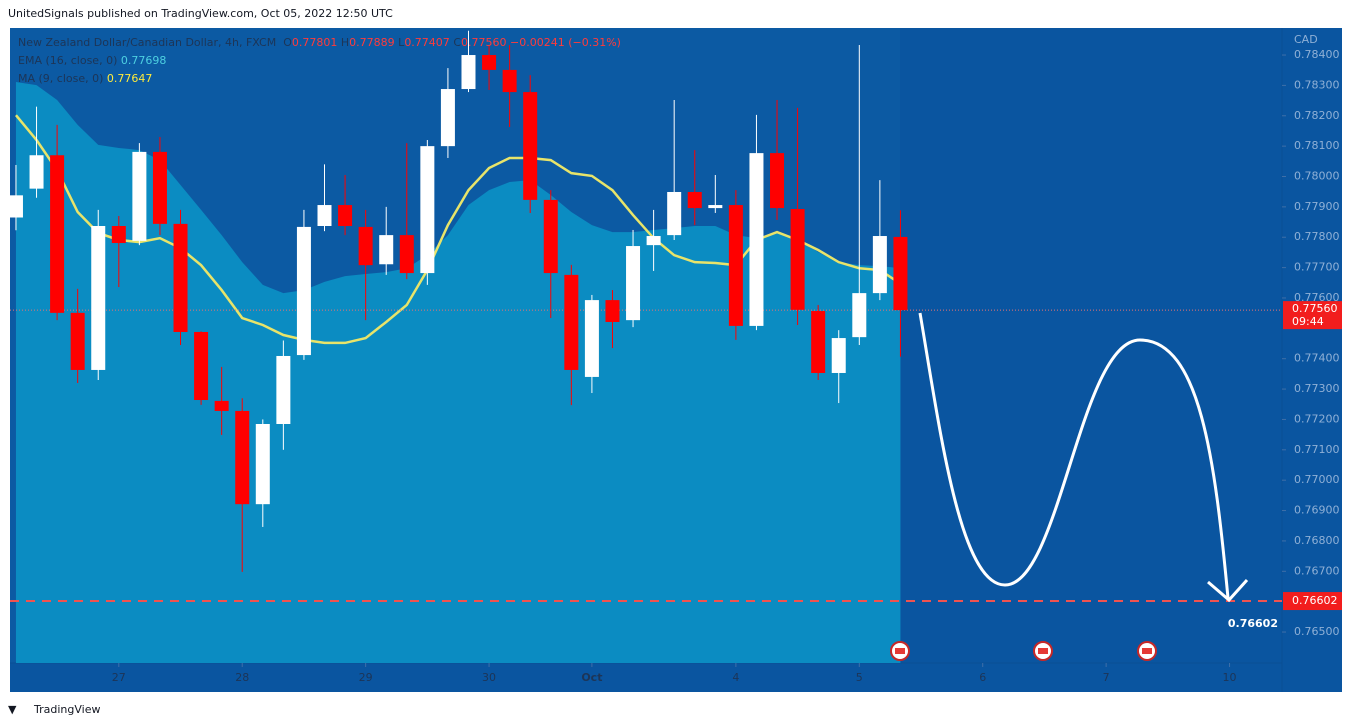  What do you see at coordinates (1317, 54) in the screenshot?
I see `y-tick-label: 0.78400` at bounding box center [1317, 54].